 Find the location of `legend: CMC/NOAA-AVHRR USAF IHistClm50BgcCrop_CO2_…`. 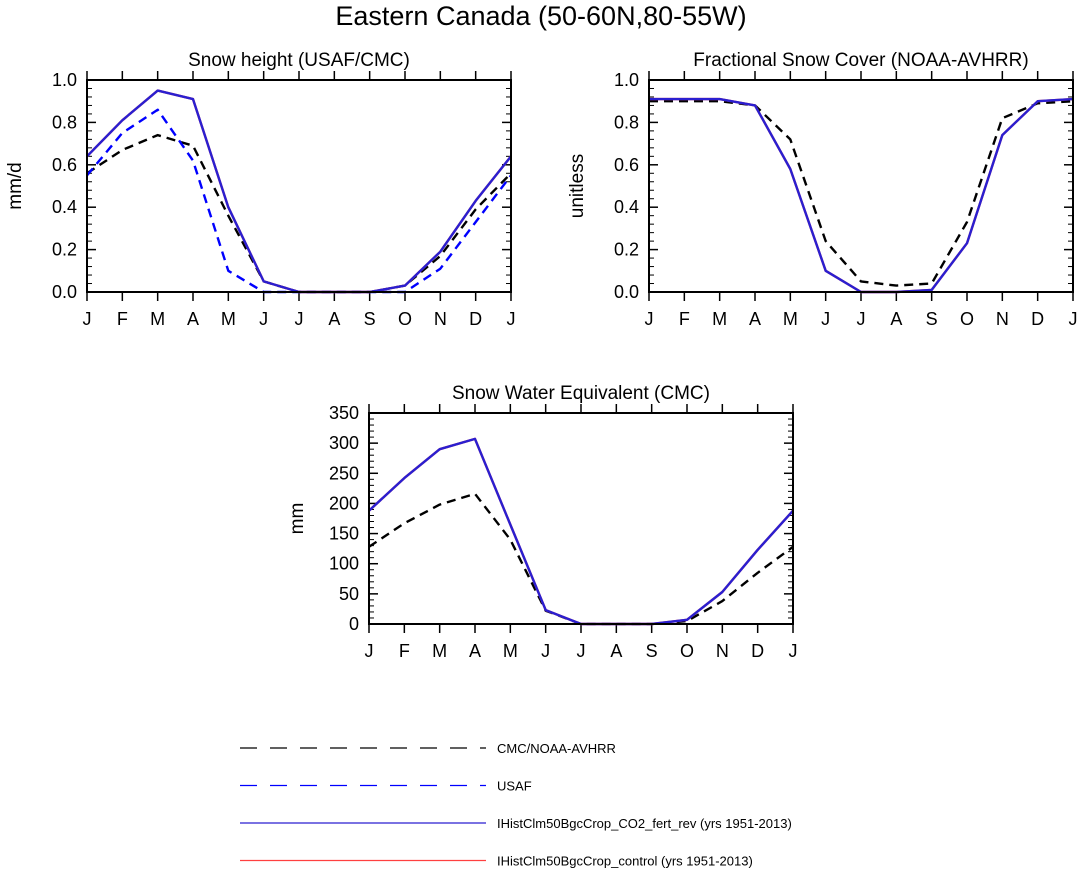

legend: CMC/NOAA-AVHRR USAF IHistClm50BgcCrop_CO2_… is located at coordinates (516, 805).